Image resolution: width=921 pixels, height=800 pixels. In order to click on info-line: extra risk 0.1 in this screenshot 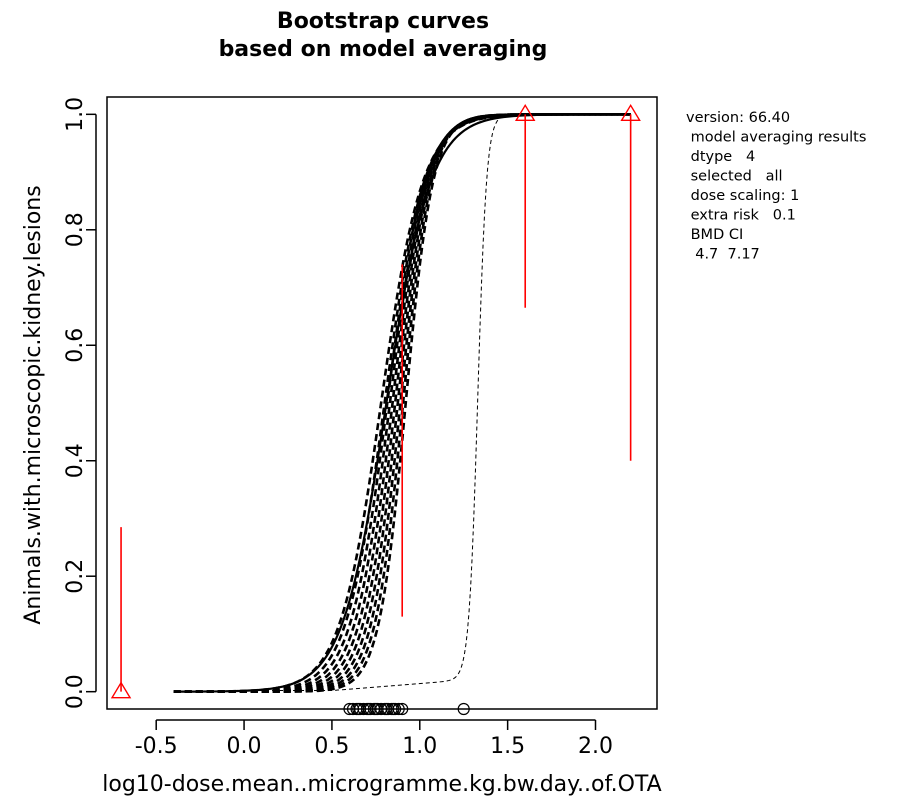, I will do `click(741, 216)`.